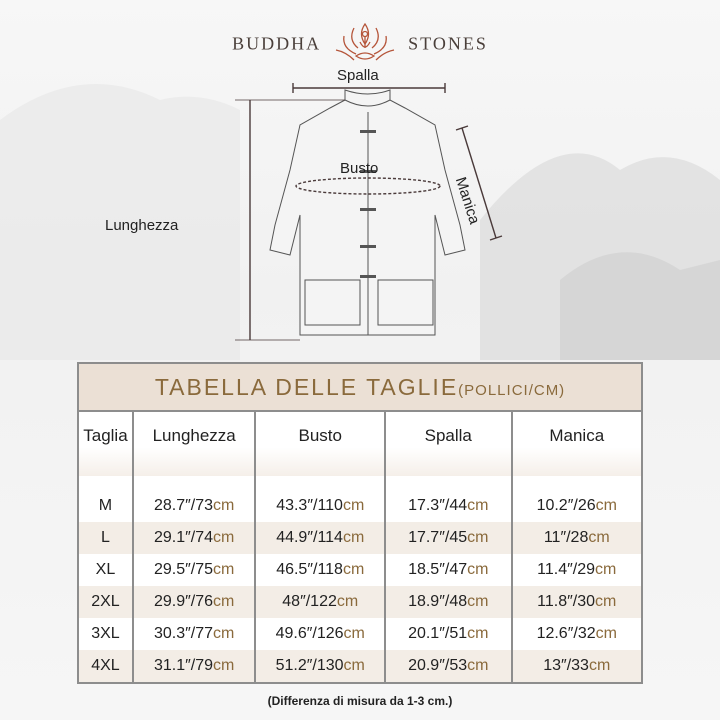  I want to click on measurement-value: 12.6″/32, so click(566, 633).